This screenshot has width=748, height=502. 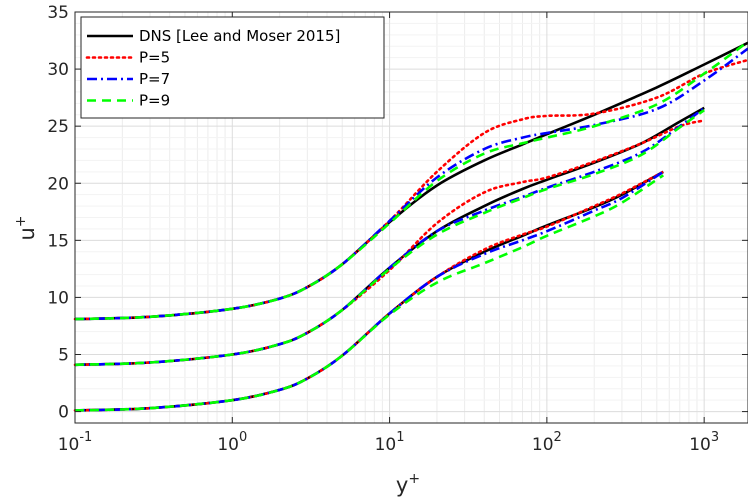 I want to click on x-tick-labels: 10⁻¹ 10⁰ 10¹ 10² 10³, so click(x=388, y=442).